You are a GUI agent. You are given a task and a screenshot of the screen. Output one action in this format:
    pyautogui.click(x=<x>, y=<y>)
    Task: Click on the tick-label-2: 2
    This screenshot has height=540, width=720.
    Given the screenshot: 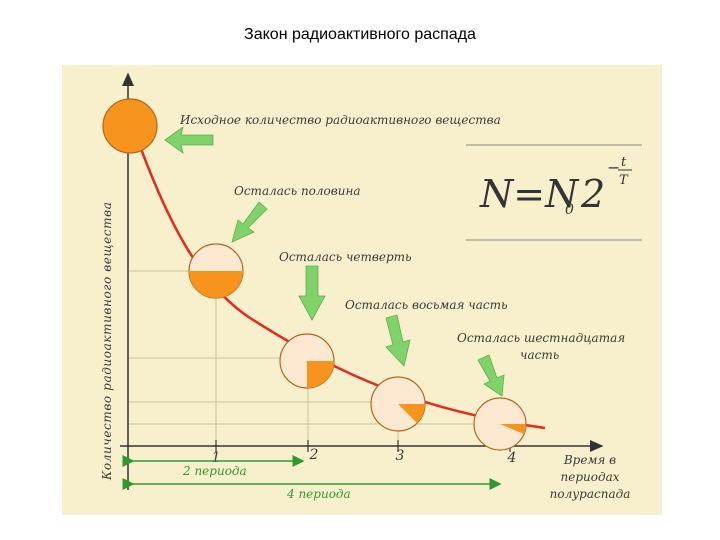 What is the action you would take?
    pyautogui.click(x=314, y=455)
    